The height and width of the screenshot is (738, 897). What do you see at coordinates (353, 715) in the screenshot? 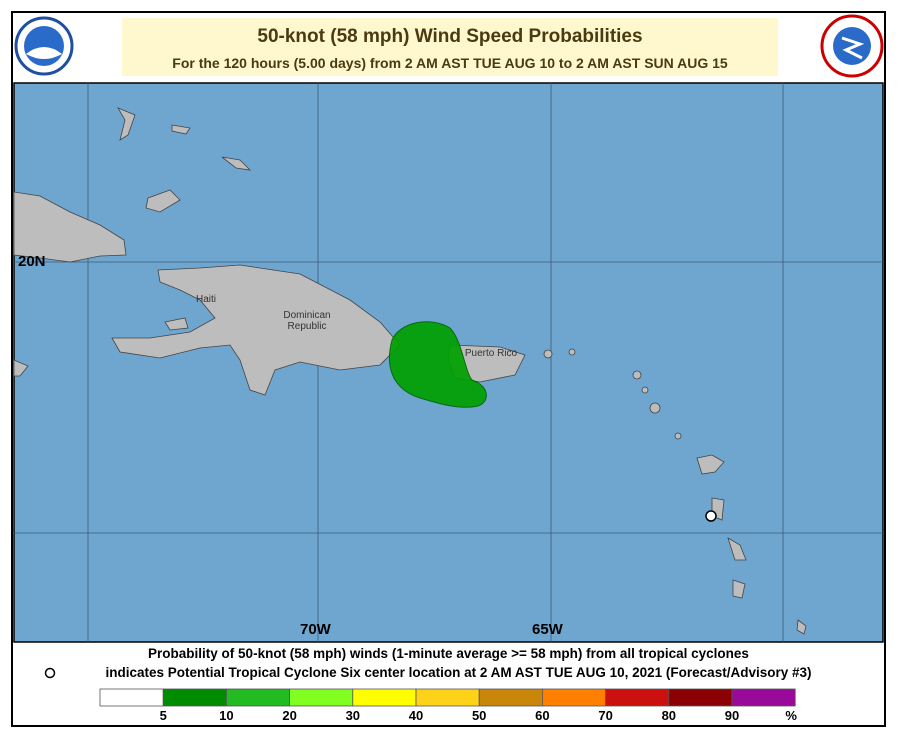
I see `legend-tick-label: 30` at bounding box center [353, 715].